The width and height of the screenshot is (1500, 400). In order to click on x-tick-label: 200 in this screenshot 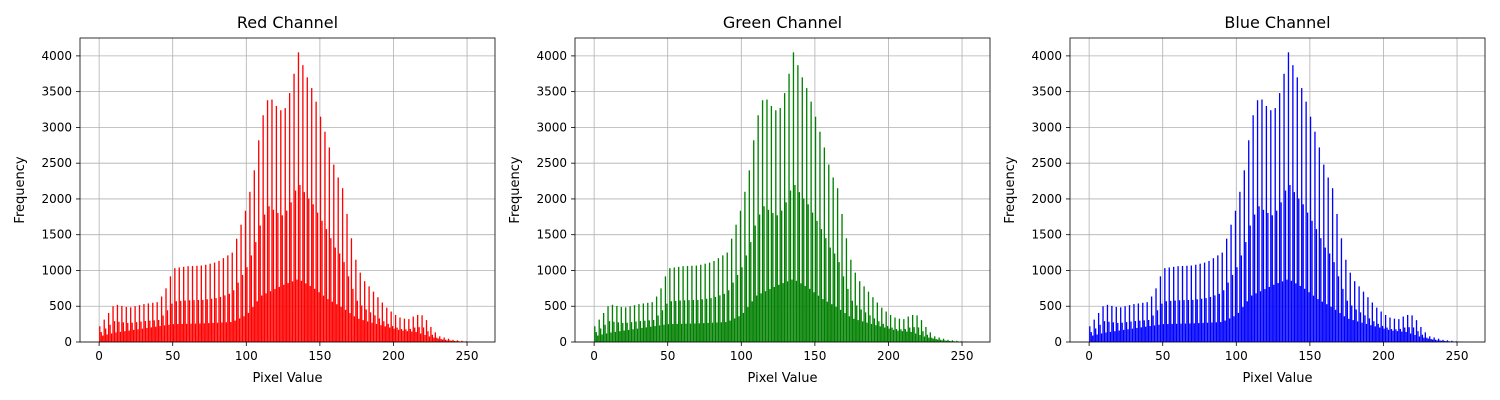, I will do `click(1383, 356)`.